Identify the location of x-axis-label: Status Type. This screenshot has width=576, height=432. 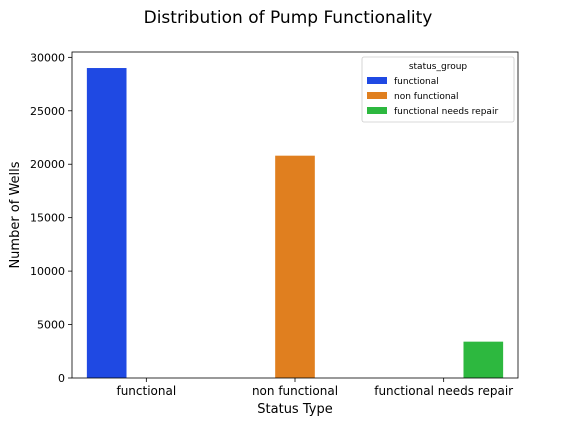
(294, 409).